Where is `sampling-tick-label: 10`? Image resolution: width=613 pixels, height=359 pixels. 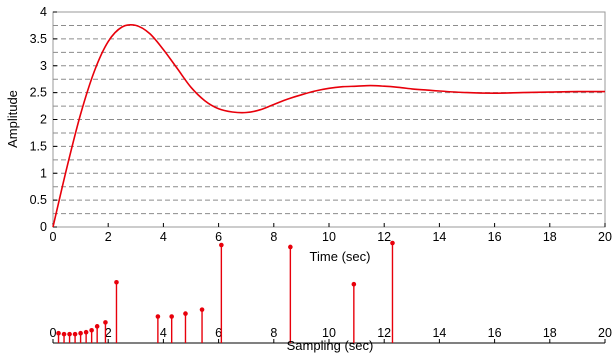 sampling-tick-label: 10 is located at coordinates (329, 333).